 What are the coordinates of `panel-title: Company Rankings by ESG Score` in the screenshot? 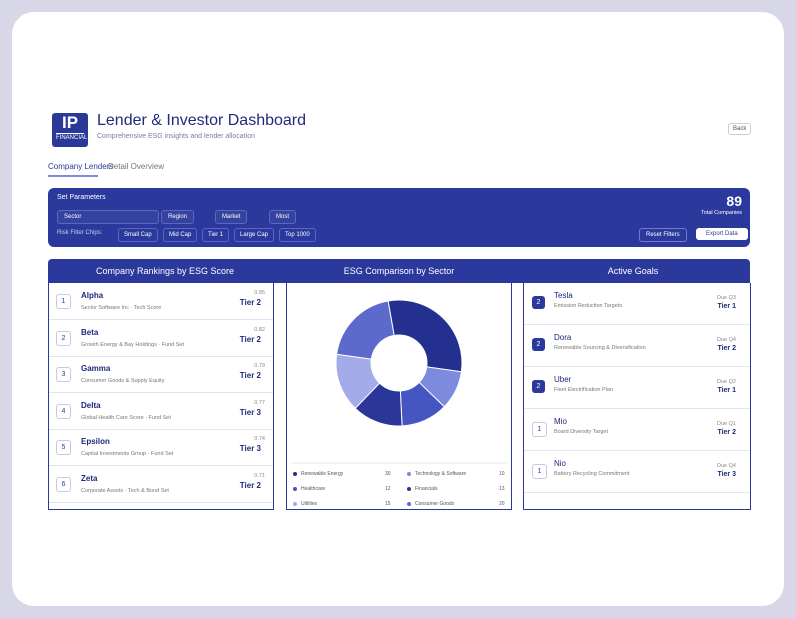 It's located at (165, 271).